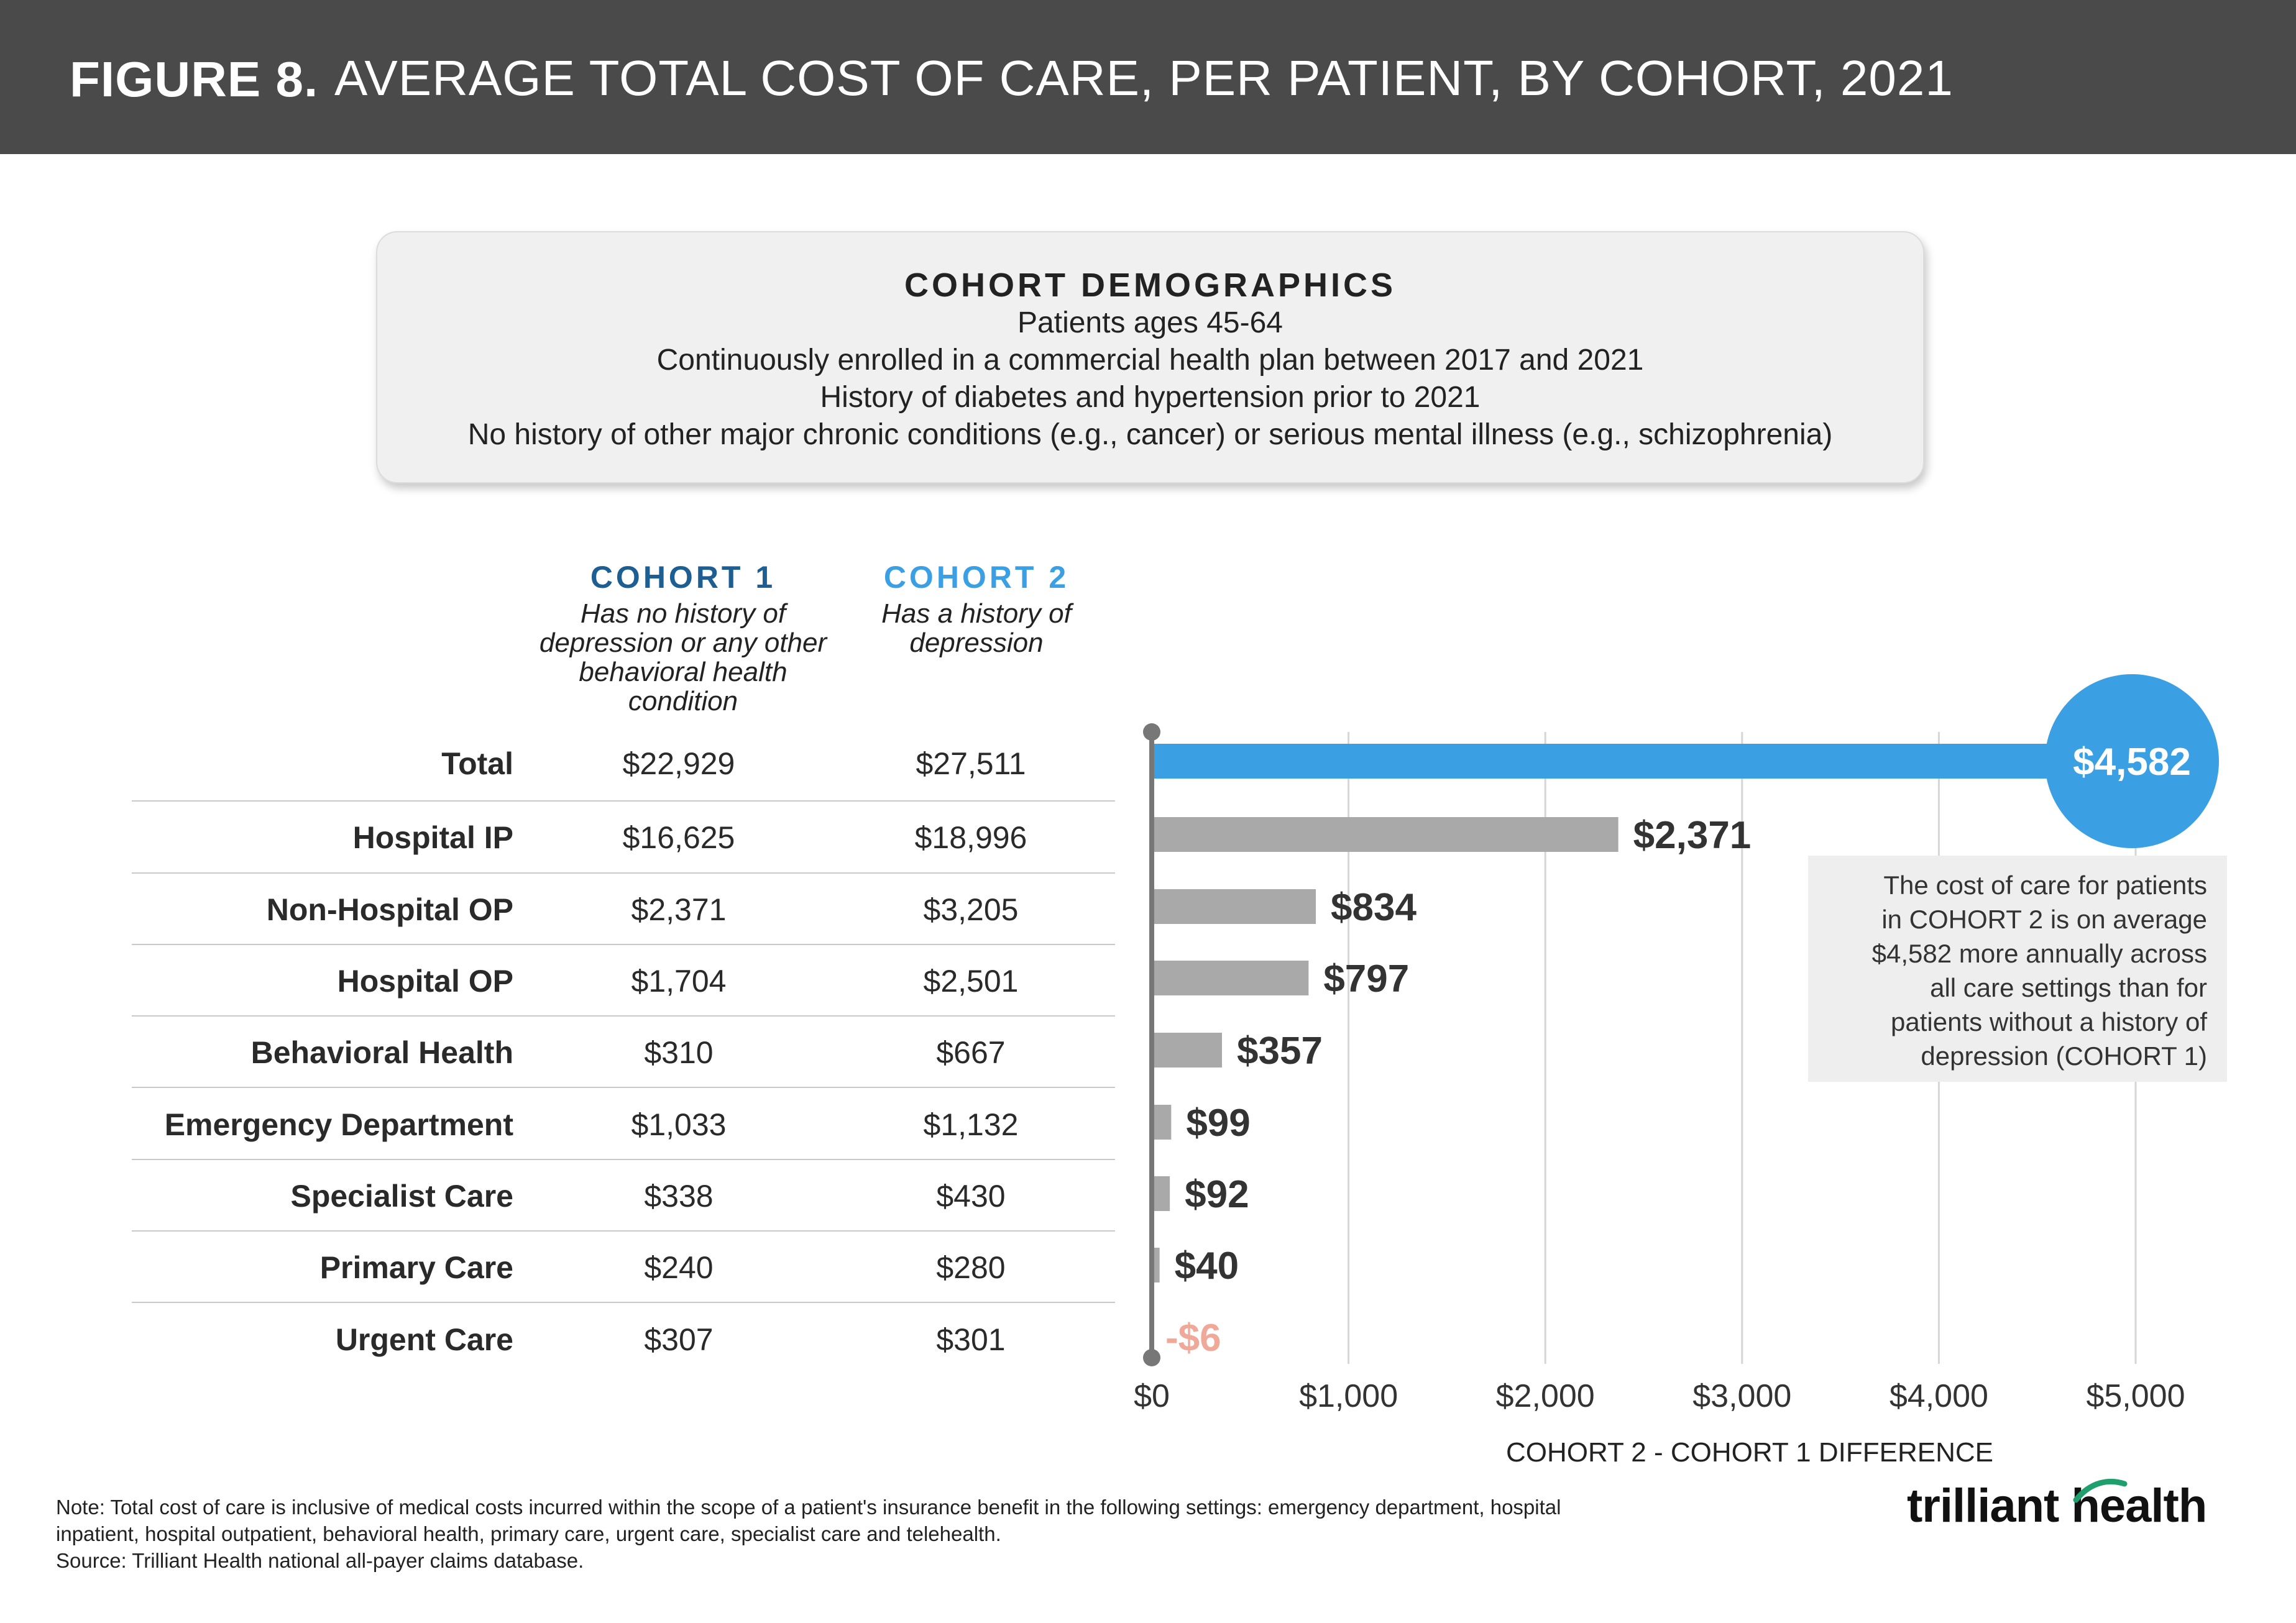 This screenshot has height=1623, width=2296. Describe the element at coordinates (683, 577) in the screenshot. I see `cohort1-name: COHORT 1` at that location.